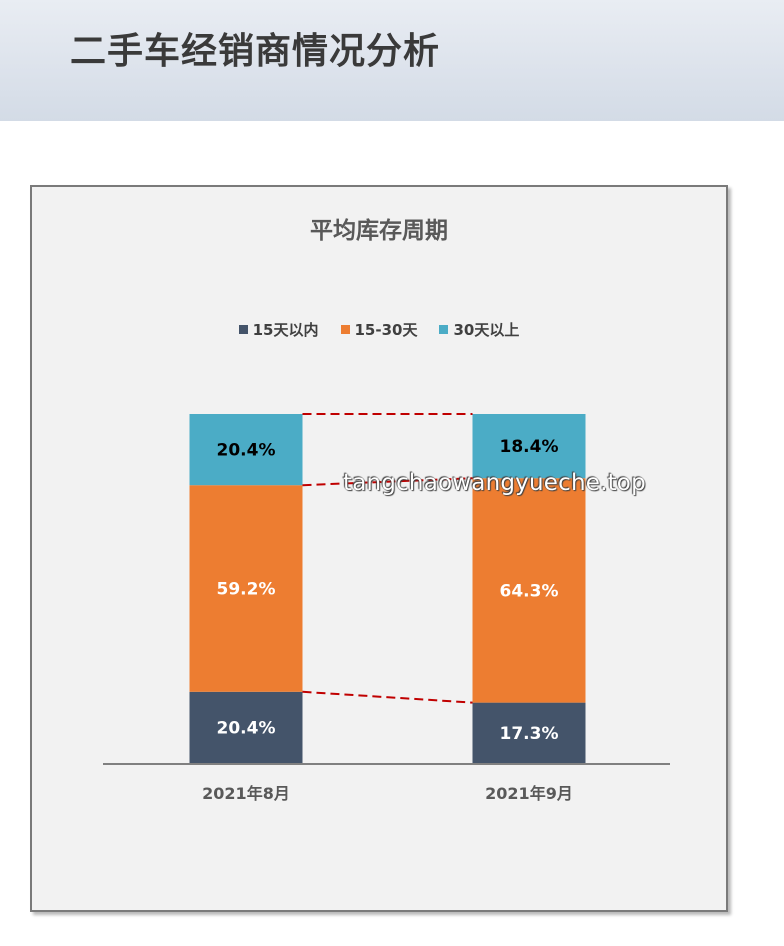  I want to click on chart-title: 平均库存周期, so click(379, 231).